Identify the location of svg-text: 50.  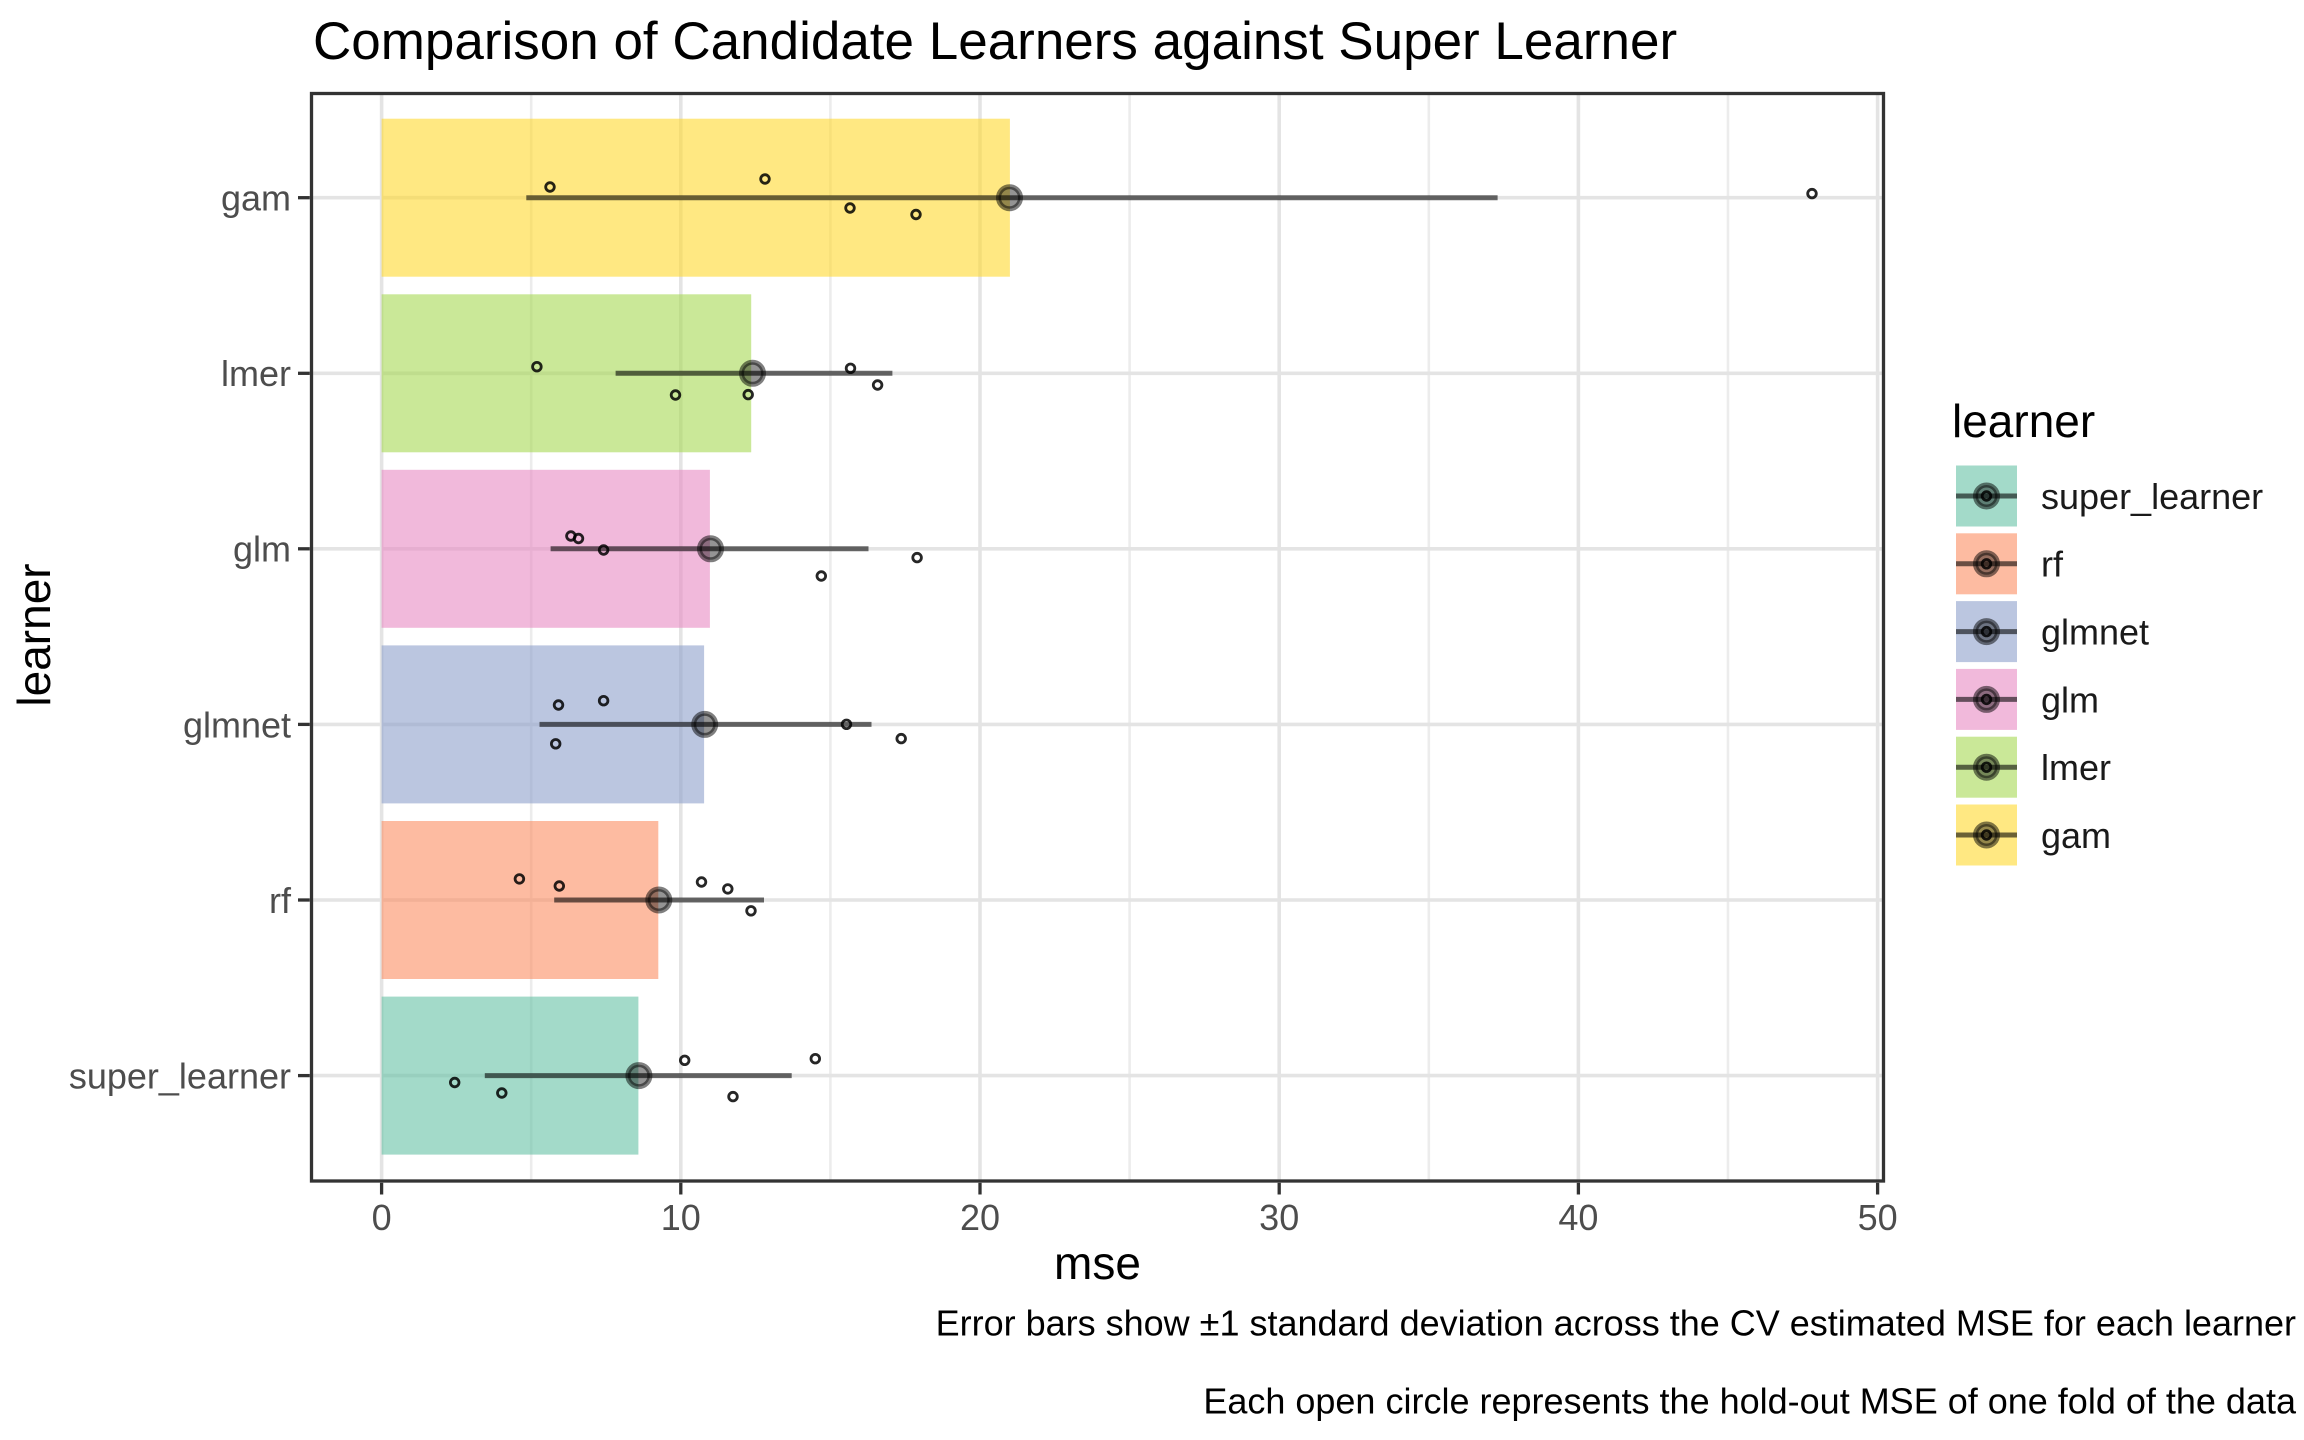
(1878, 1217).